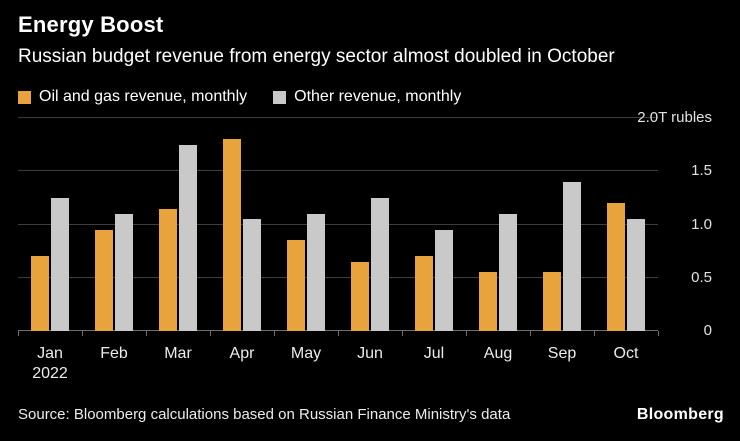 This screenshot has width=740, height=441. I want to click on legend-swatch-other-revenue, so click(280, 97).